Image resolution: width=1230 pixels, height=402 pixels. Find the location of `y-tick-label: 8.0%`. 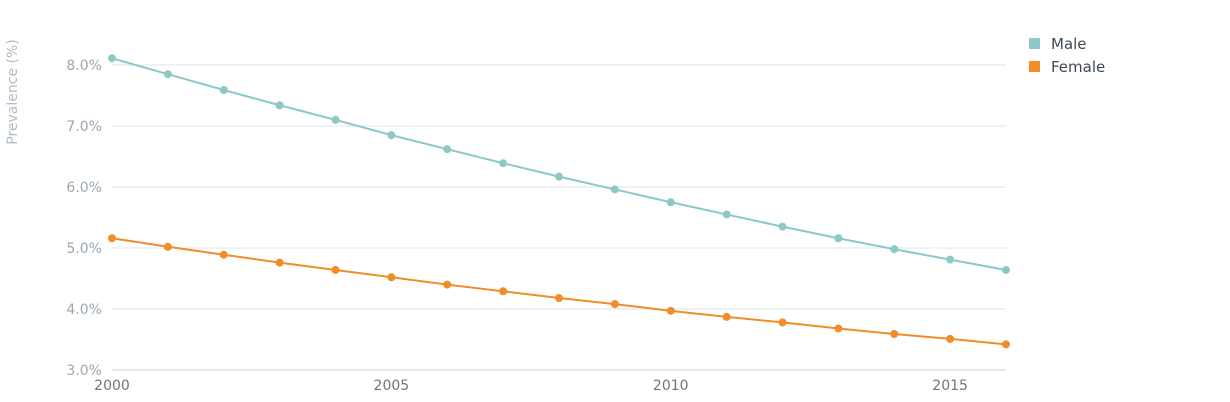

y-tick-label: 8.0% is located at coordinates (84, 66).